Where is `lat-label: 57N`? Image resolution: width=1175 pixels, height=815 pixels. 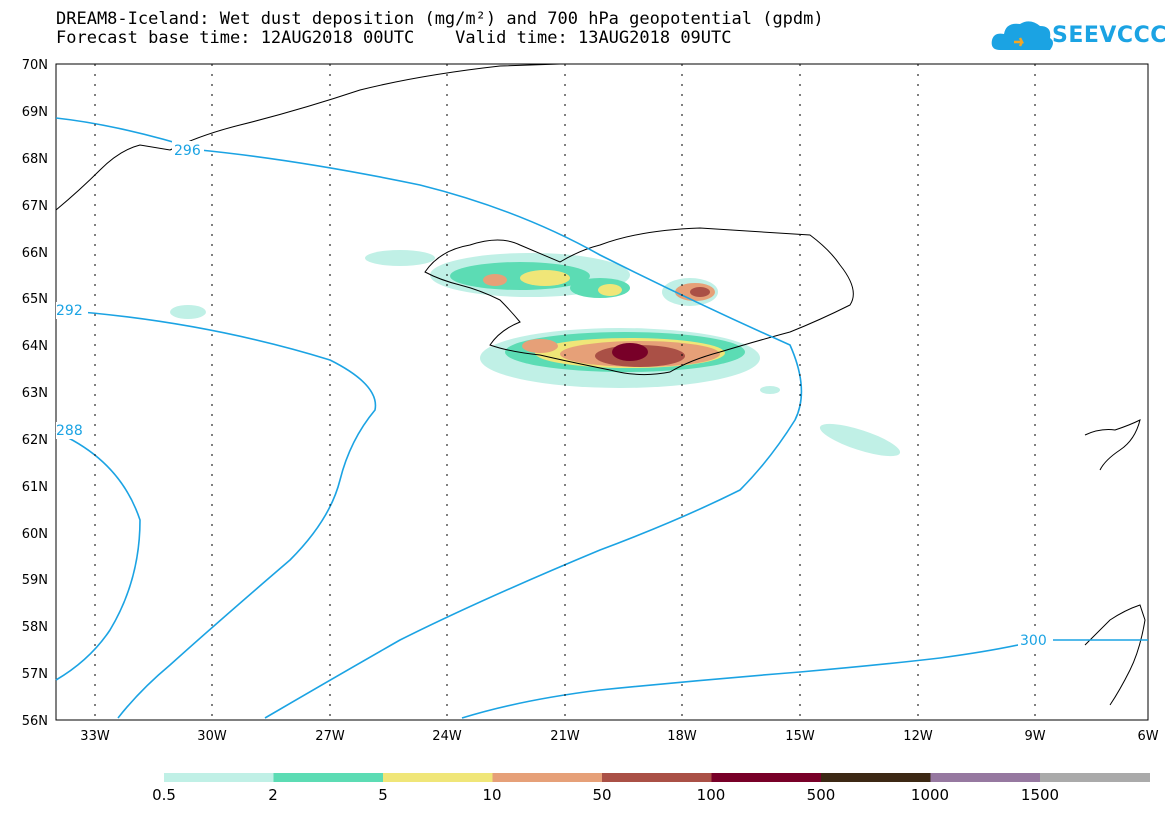 lat-label: 57N is located at coordinates (35, 674).